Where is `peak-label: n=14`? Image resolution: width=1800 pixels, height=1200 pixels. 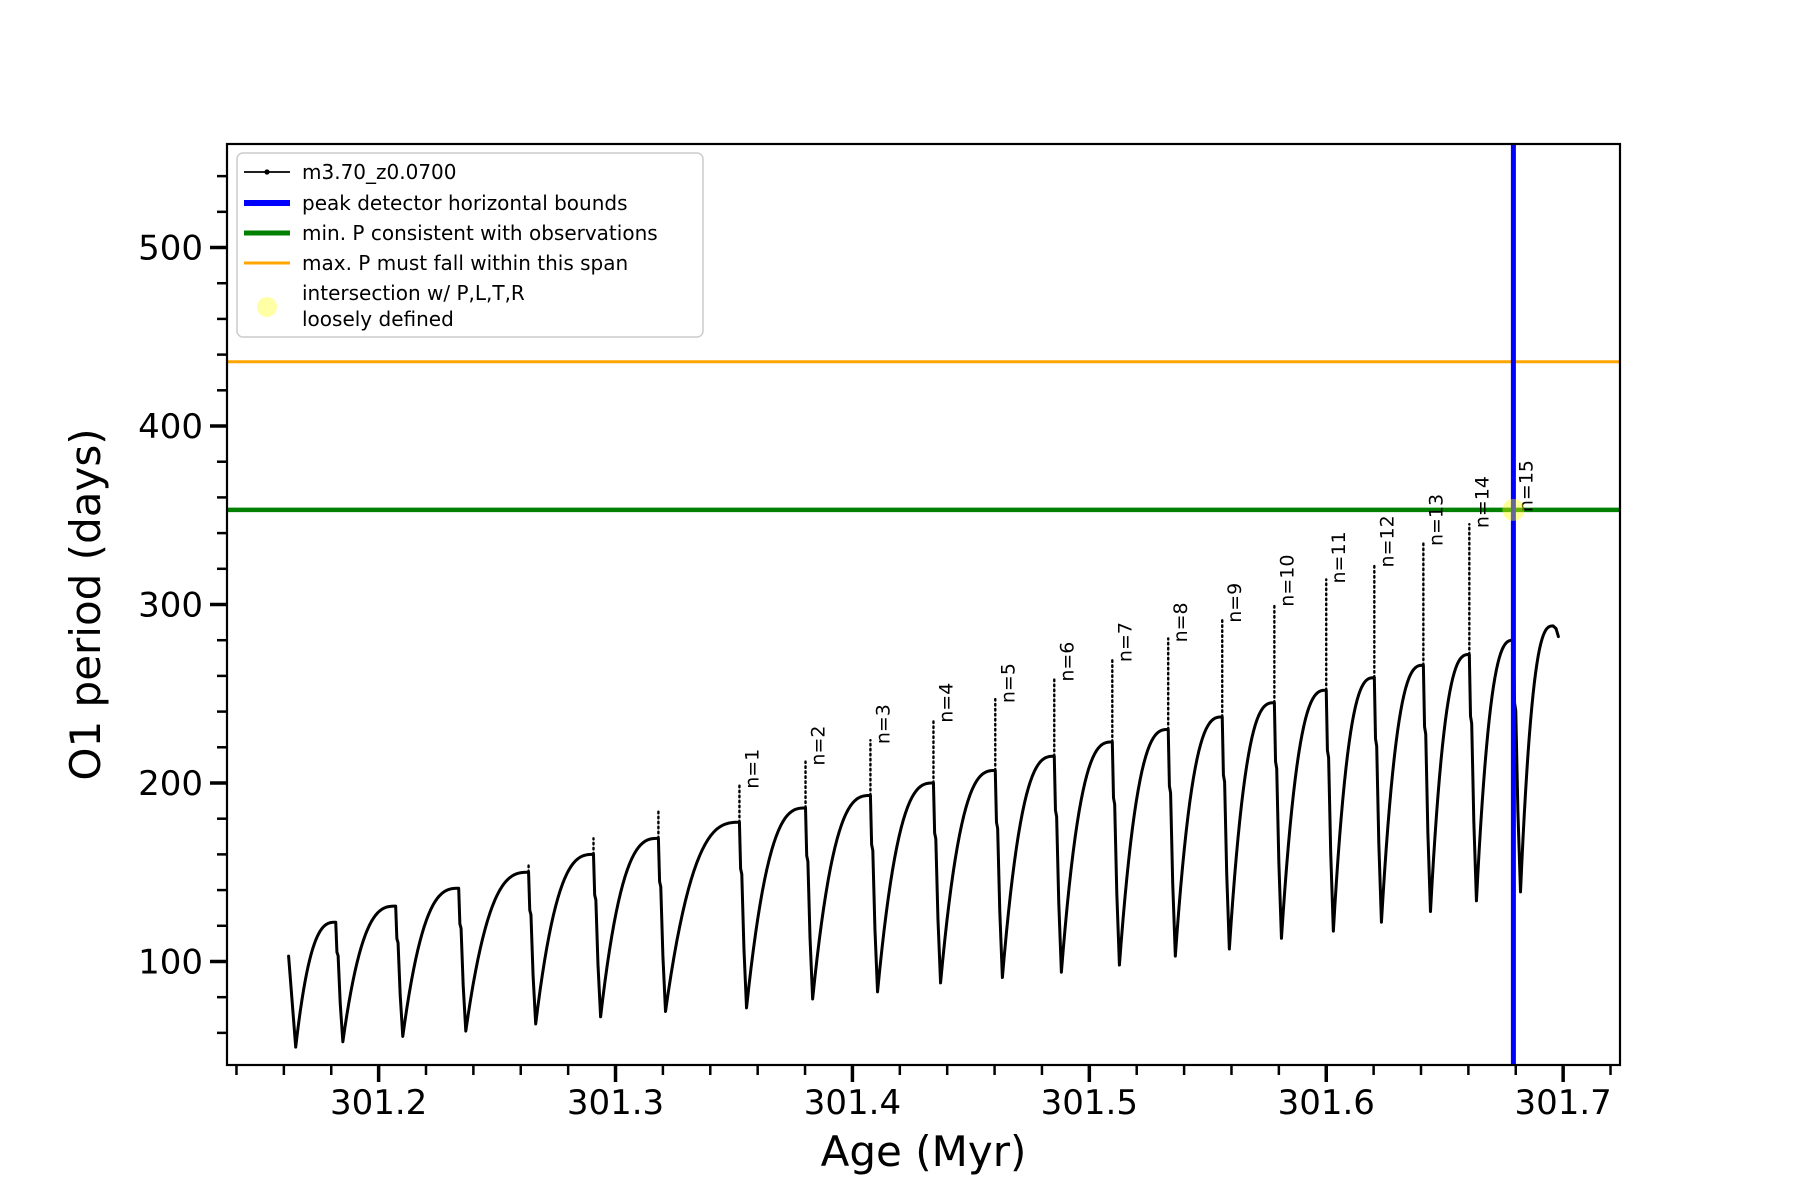
peak-label: n=14 is located at coordinates (1482, 502).